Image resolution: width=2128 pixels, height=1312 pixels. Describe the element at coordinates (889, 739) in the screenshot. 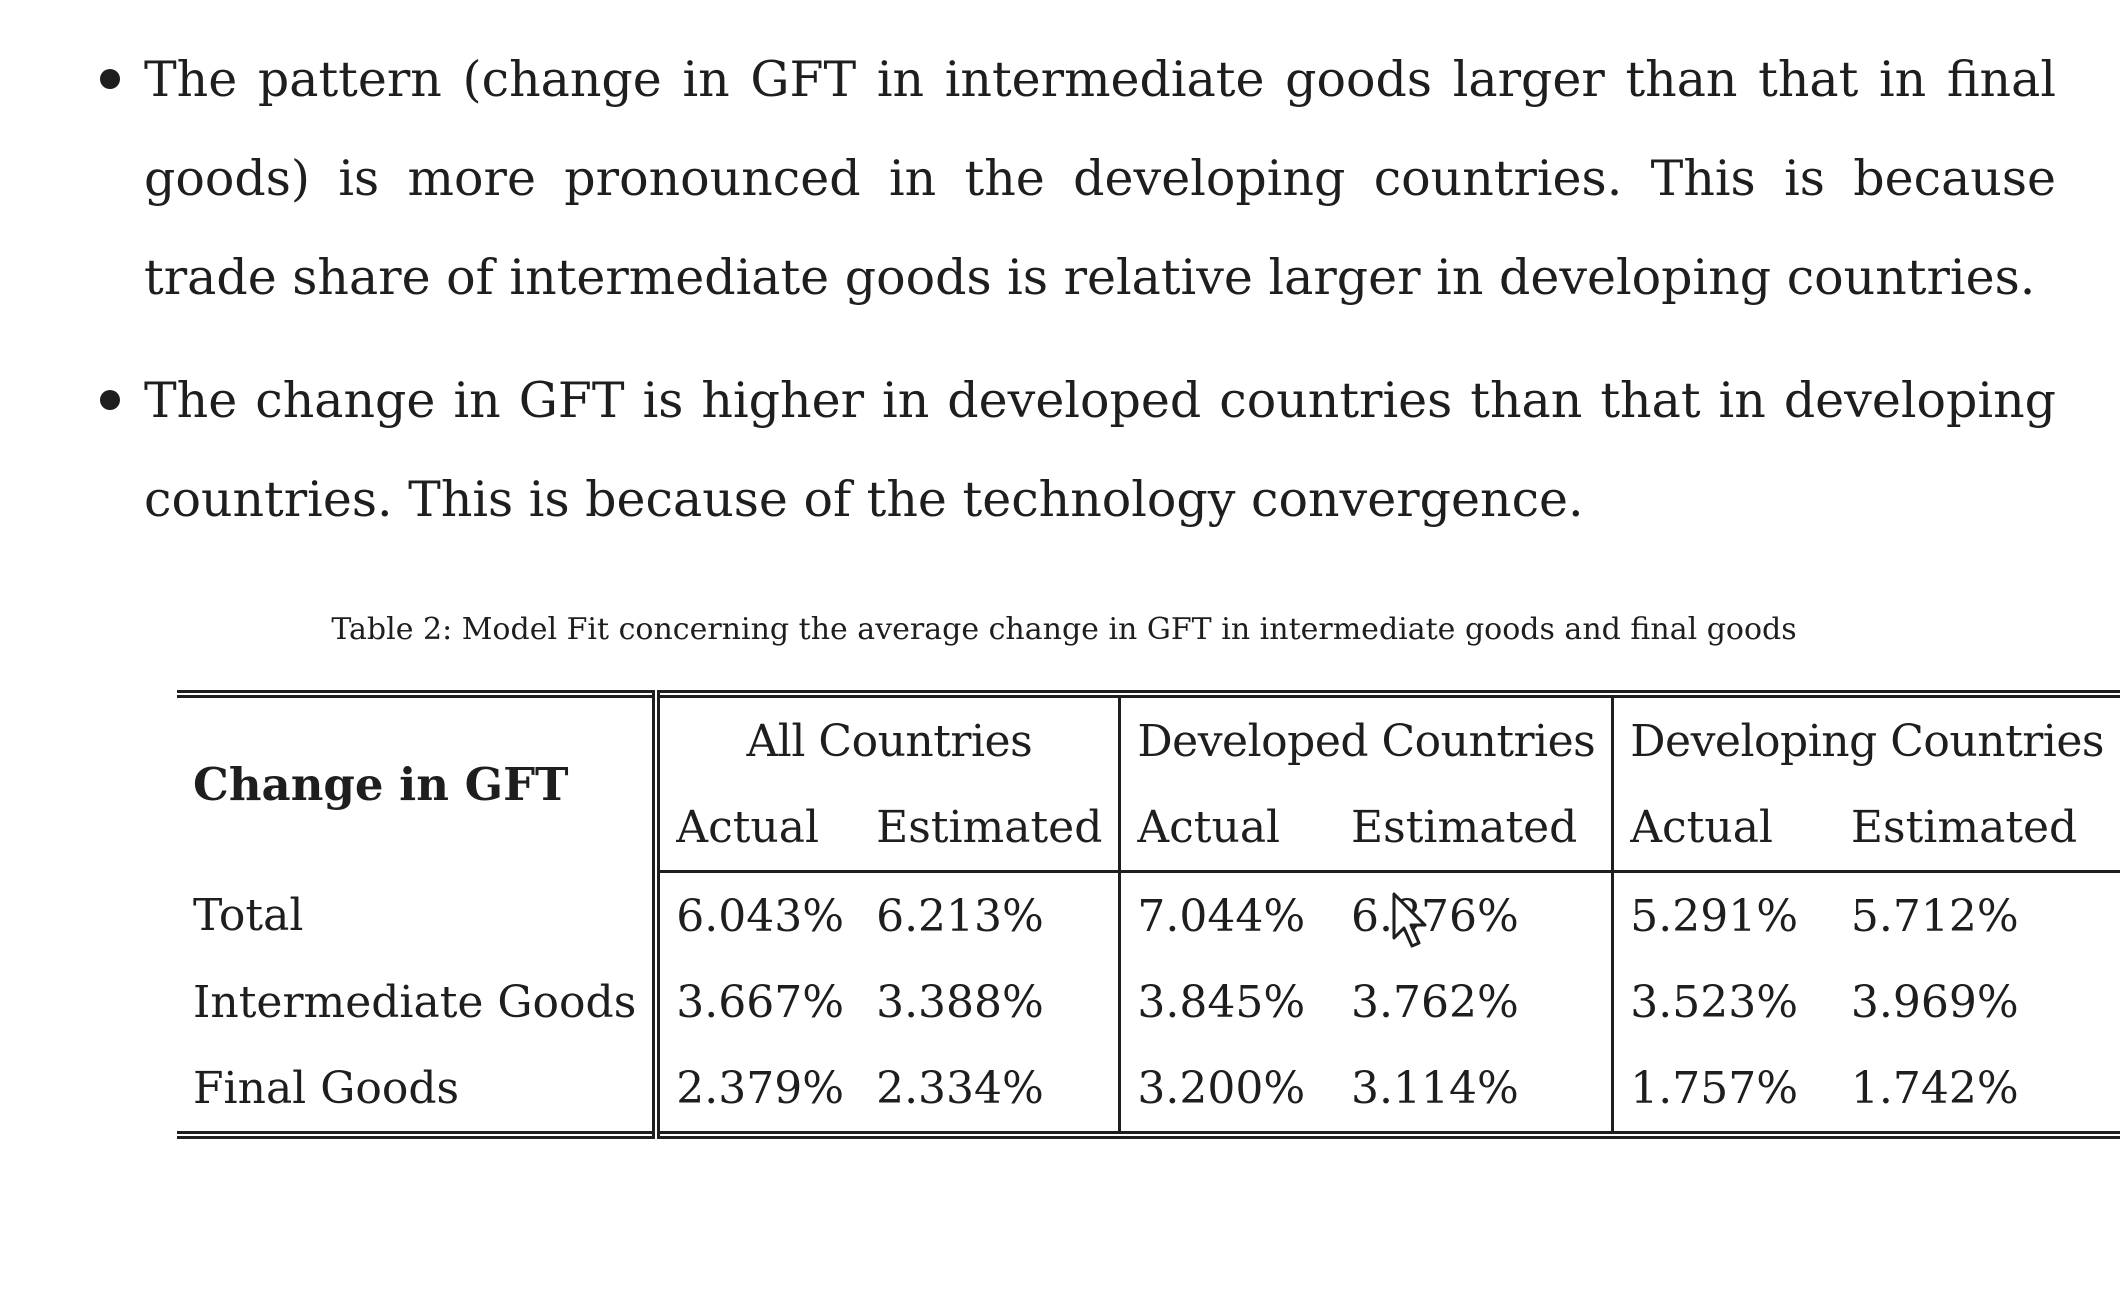

I see `group-header-all: All Countries` at that location.